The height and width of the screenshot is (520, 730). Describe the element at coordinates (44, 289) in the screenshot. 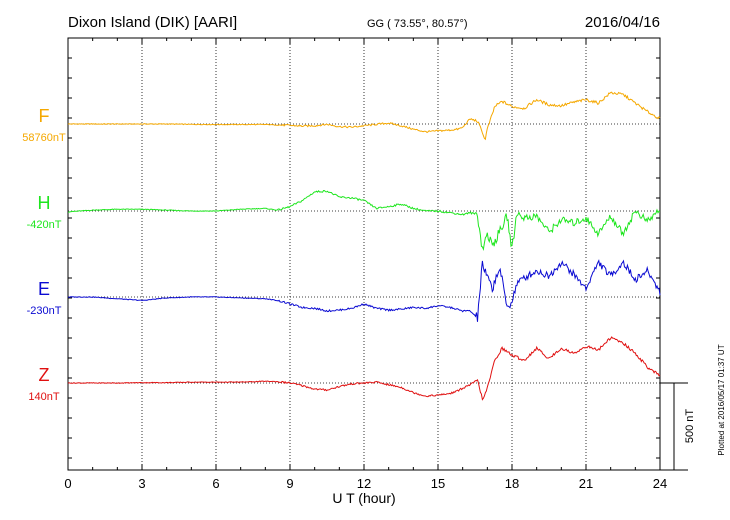

I see `series-letter-E: E` at that location.